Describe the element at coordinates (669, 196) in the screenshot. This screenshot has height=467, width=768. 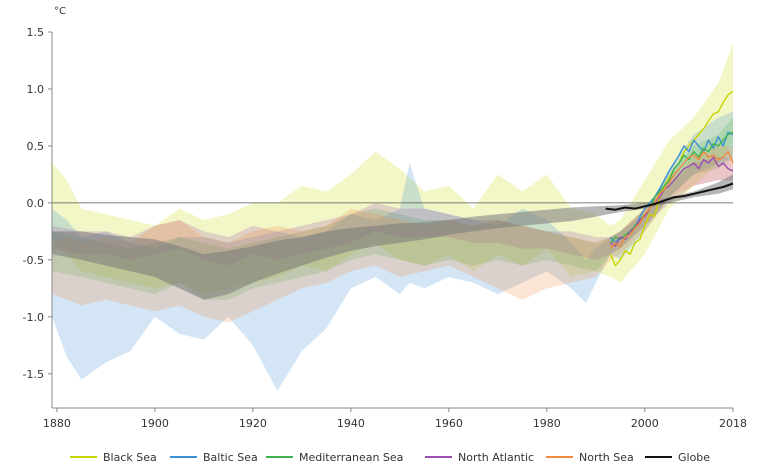
I see `globe-line` at that location.